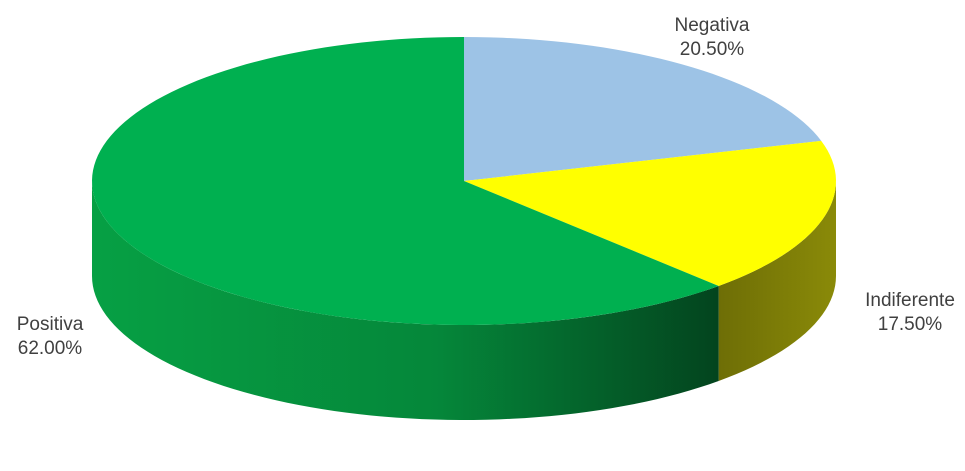 The image size is (965, 471). Describe the element at coordinates (643, 109) in the screenshot. I see `pie-slice-negativa` at that location.